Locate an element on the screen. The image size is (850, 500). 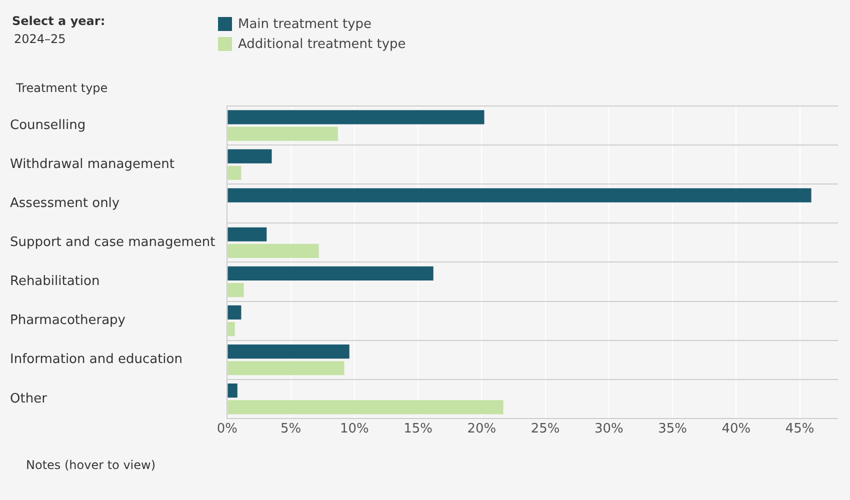
text: 2024–25 is located at coordinates (40, 39).